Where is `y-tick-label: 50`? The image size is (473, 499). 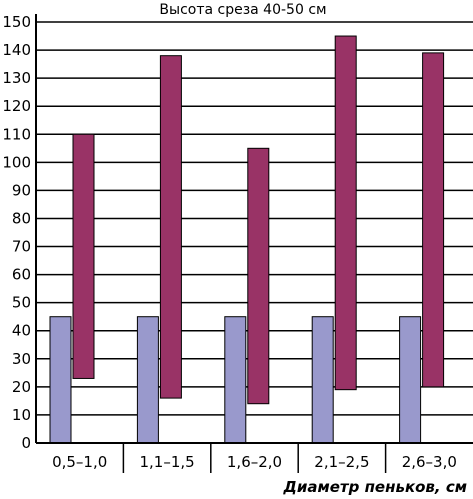
y-tick-label: 50 is located at coordinates (21, 303).